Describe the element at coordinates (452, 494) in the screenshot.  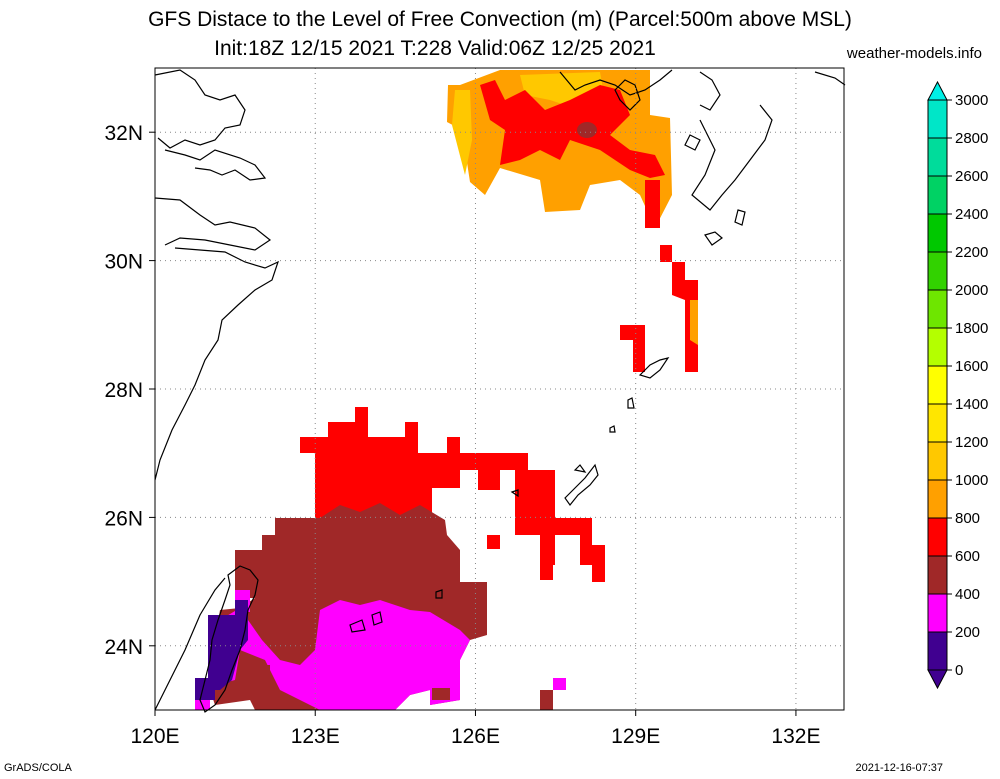
I see `field-south-red` at that location.